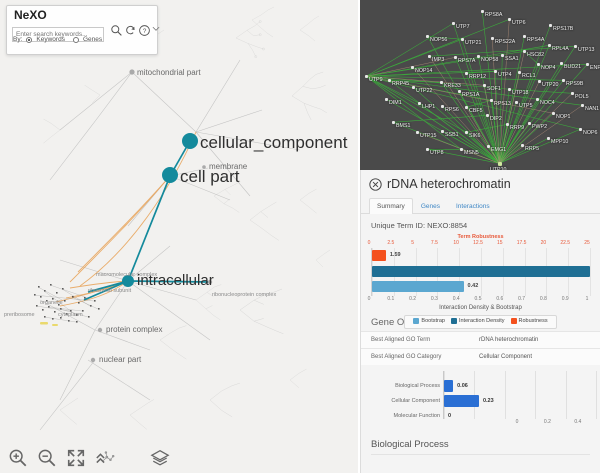 The height and width of the screenshot is (473, 600). I want to click on gene-node-ssa1, so click(502, 55).